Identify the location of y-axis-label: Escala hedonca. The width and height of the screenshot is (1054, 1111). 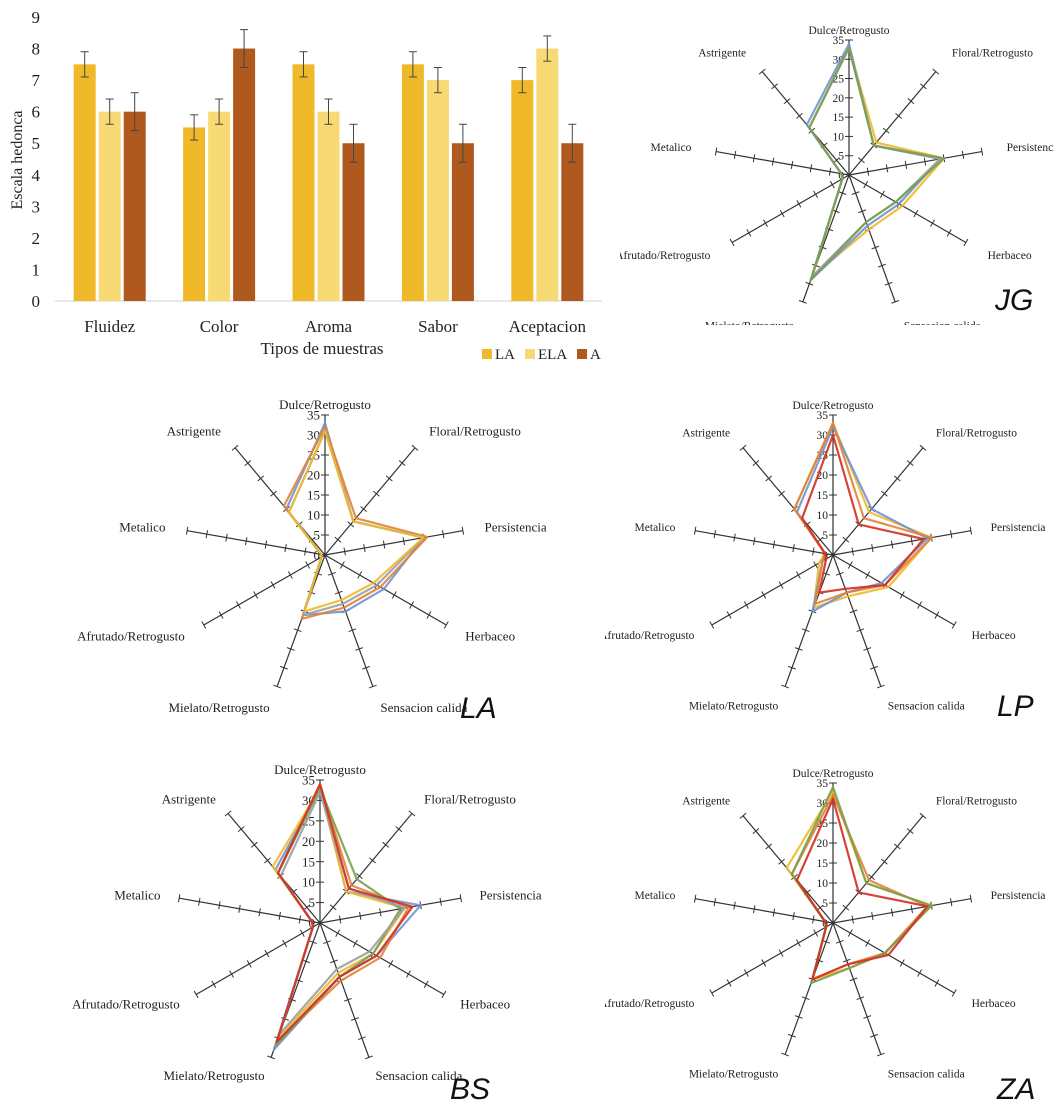
(17, 159).